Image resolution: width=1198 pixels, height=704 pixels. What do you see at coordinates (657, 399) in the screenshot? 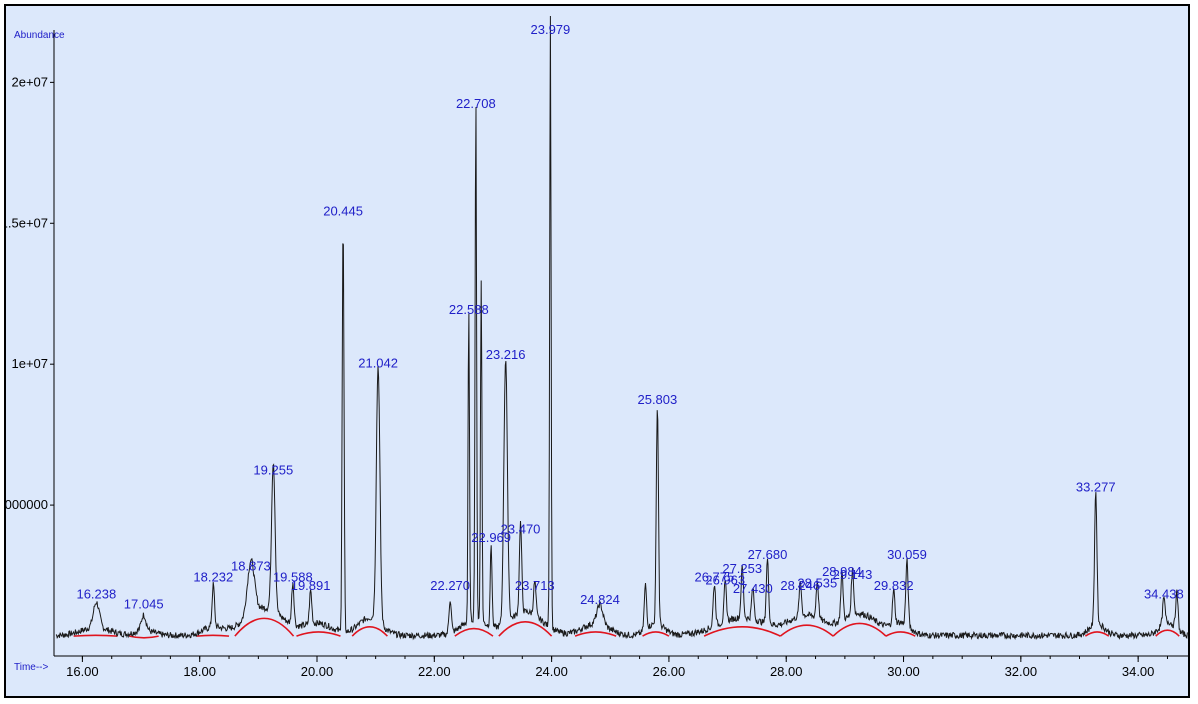
I see `peak-label: 25.803` at bounding box center [657, 399].